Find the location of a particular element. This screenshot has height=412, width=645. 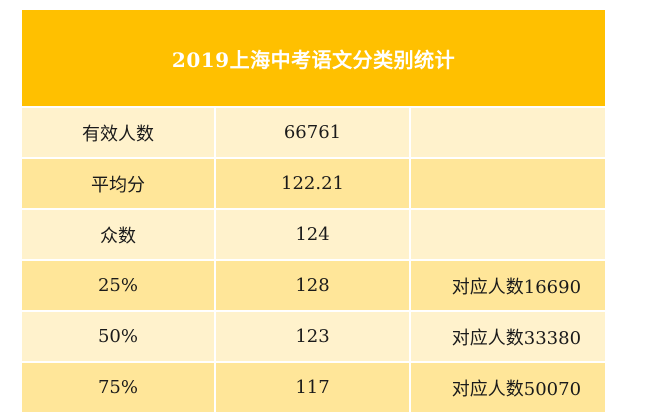

row-note: 对应人数33380 is located at coordinates (507, 336).